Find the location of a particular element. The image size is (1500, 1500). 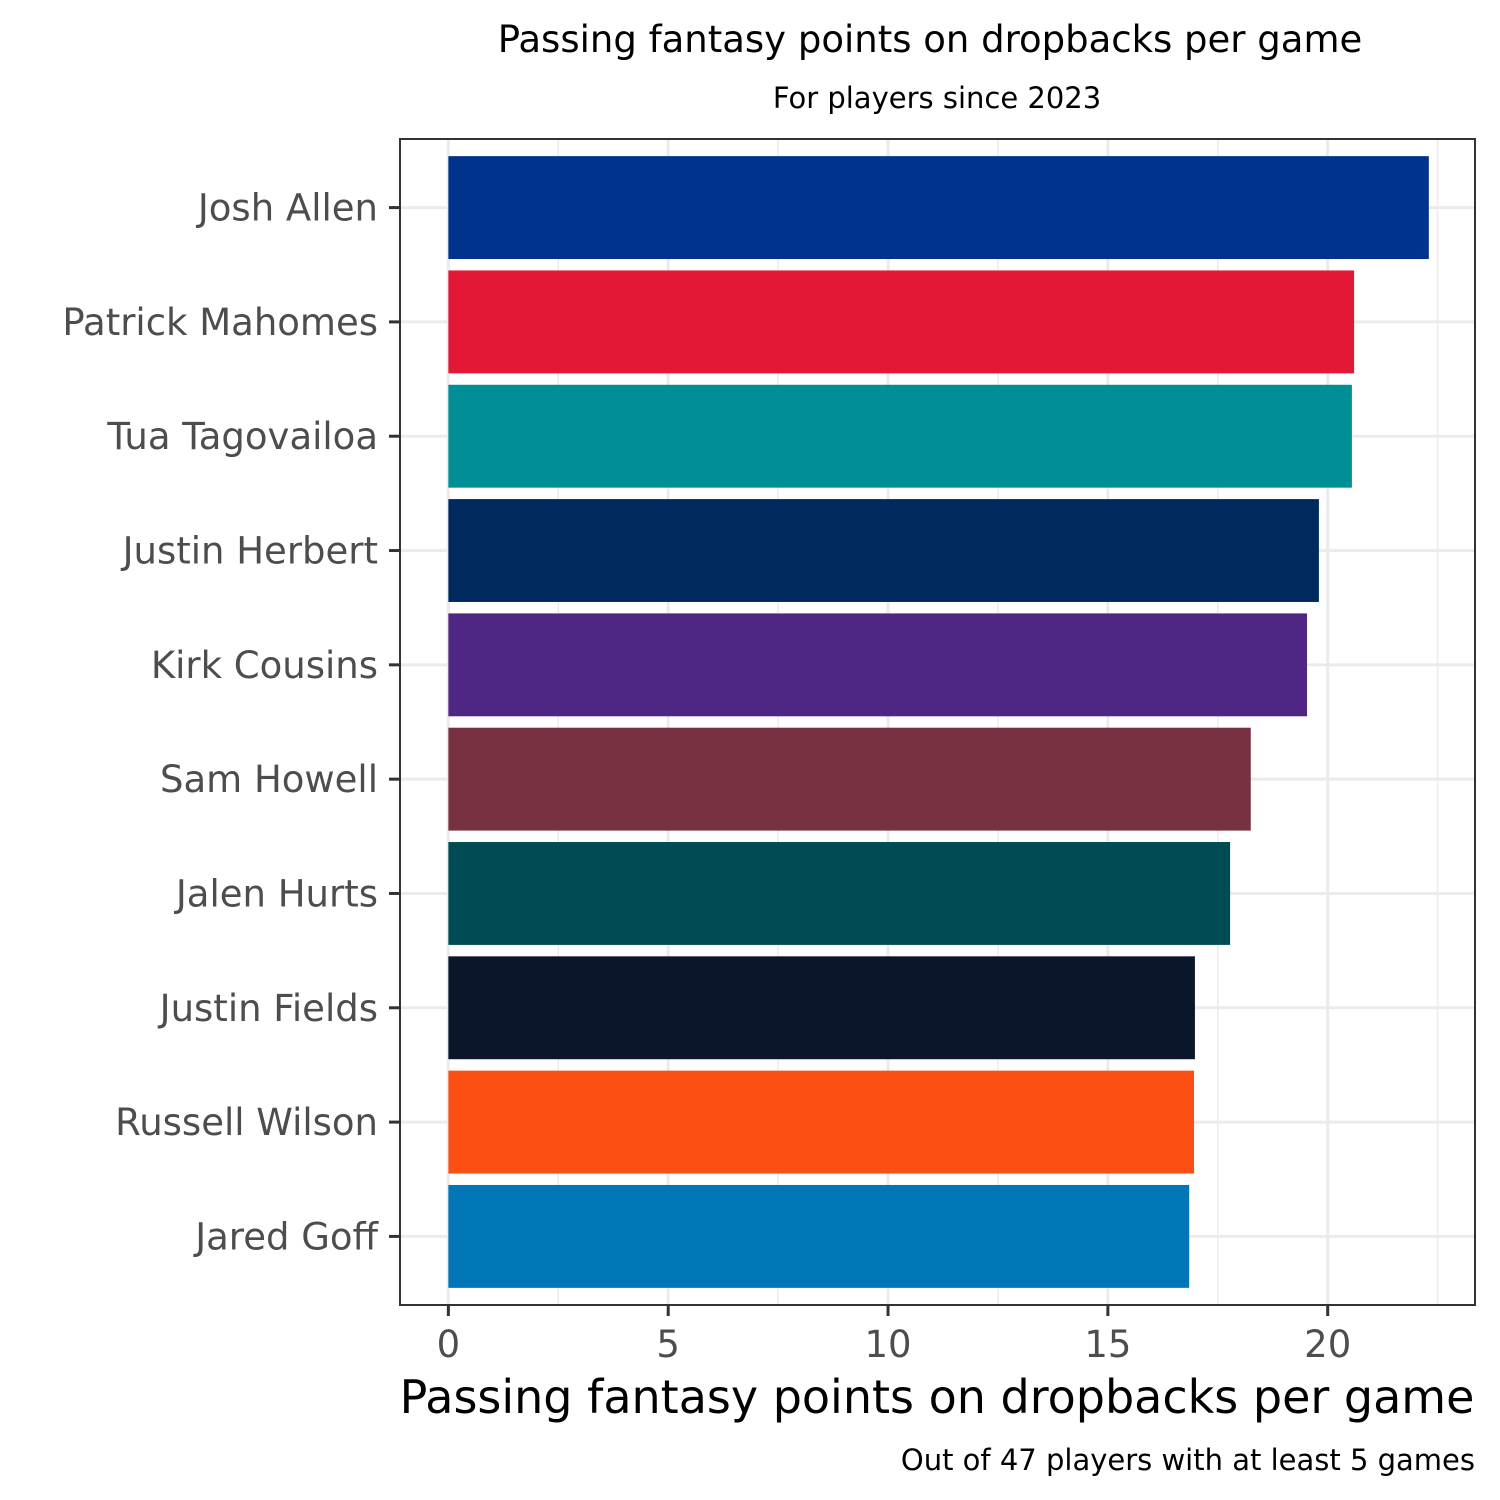

y-tick-label: Jalen Hurts is located at coordinates (276, 893).